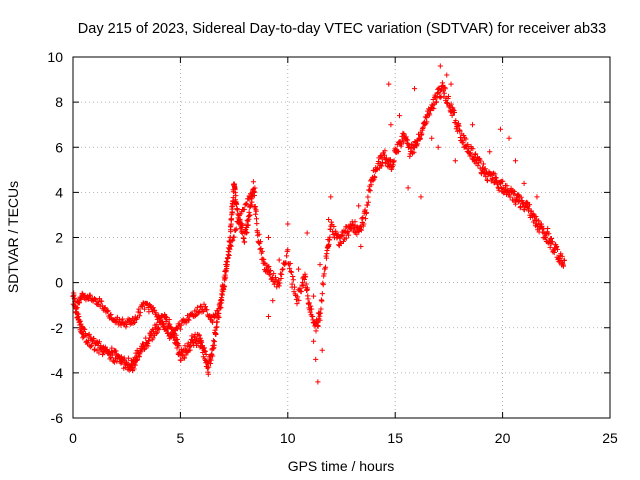 Image resolution: width=640 pixels, height=480 pixels. Describe the element at coordinates (59, 147) in the screenshot. I see `y-tick-label: 6` at that location.